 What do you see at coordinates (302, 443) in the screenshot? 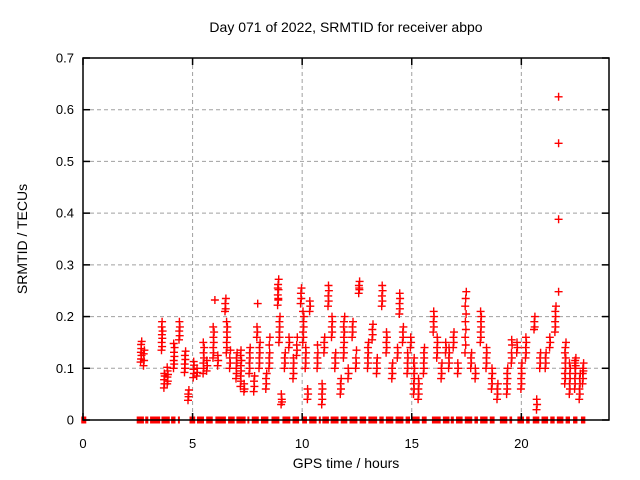
I see `x-tick-label: 10` at bounding box center [302, 443].